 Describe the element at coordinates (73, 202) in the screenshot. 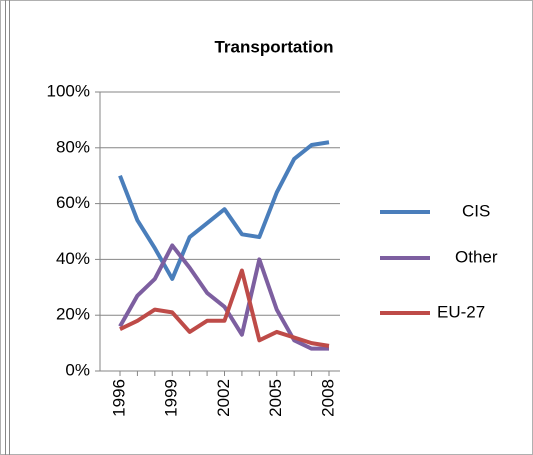

I see `y-tick-label: 60%` at that location.